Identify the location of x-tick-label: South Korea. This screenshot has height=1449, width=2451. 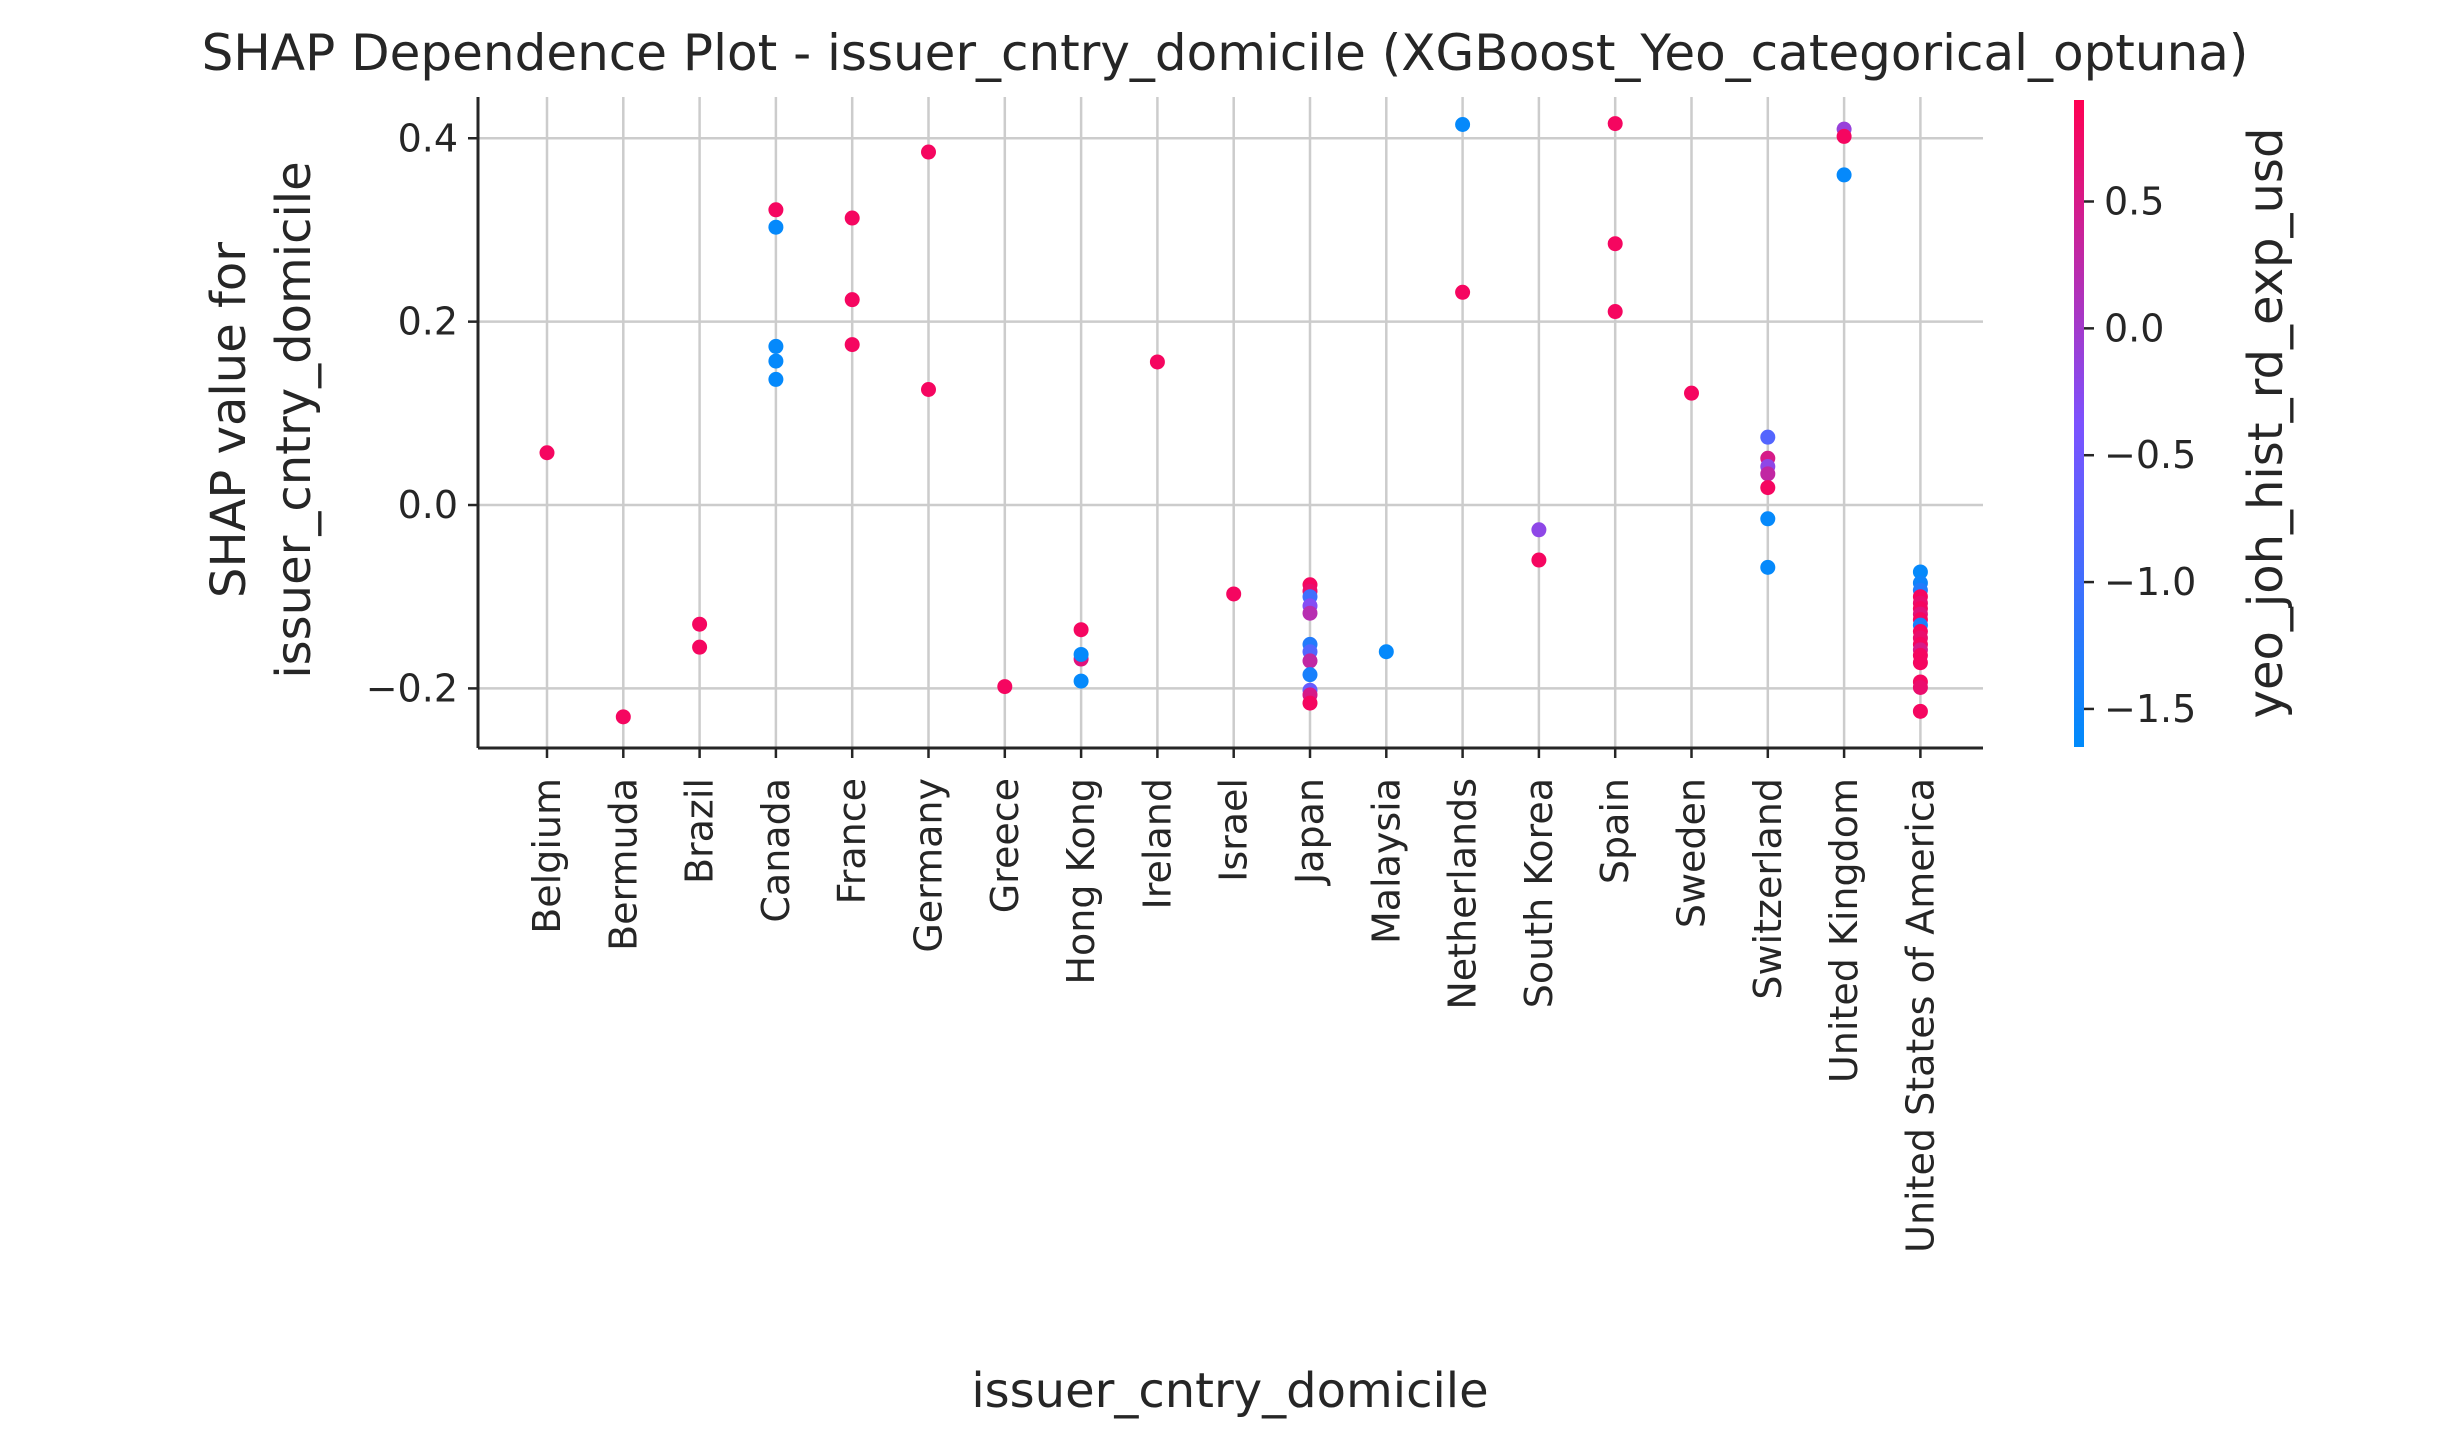
(1539, 893).